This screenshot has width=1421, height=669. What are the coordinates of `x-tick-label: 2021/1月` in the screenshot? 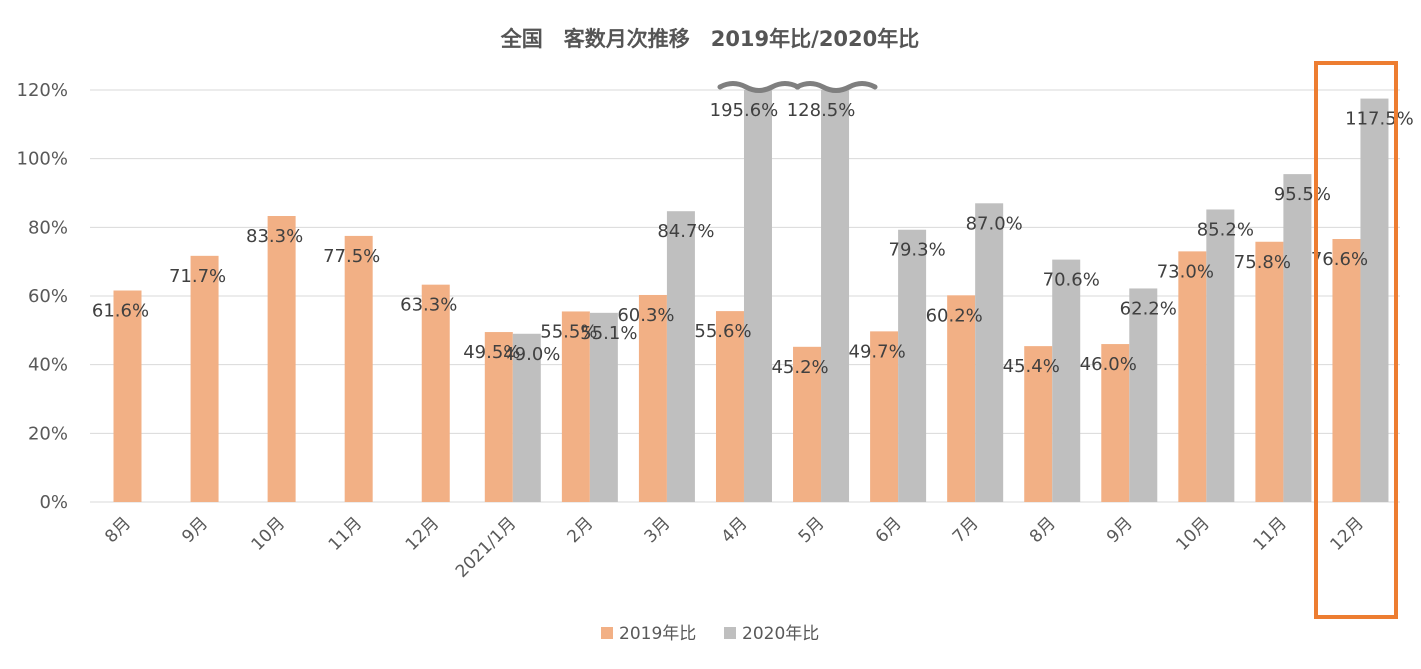 It's located at (486, 547).